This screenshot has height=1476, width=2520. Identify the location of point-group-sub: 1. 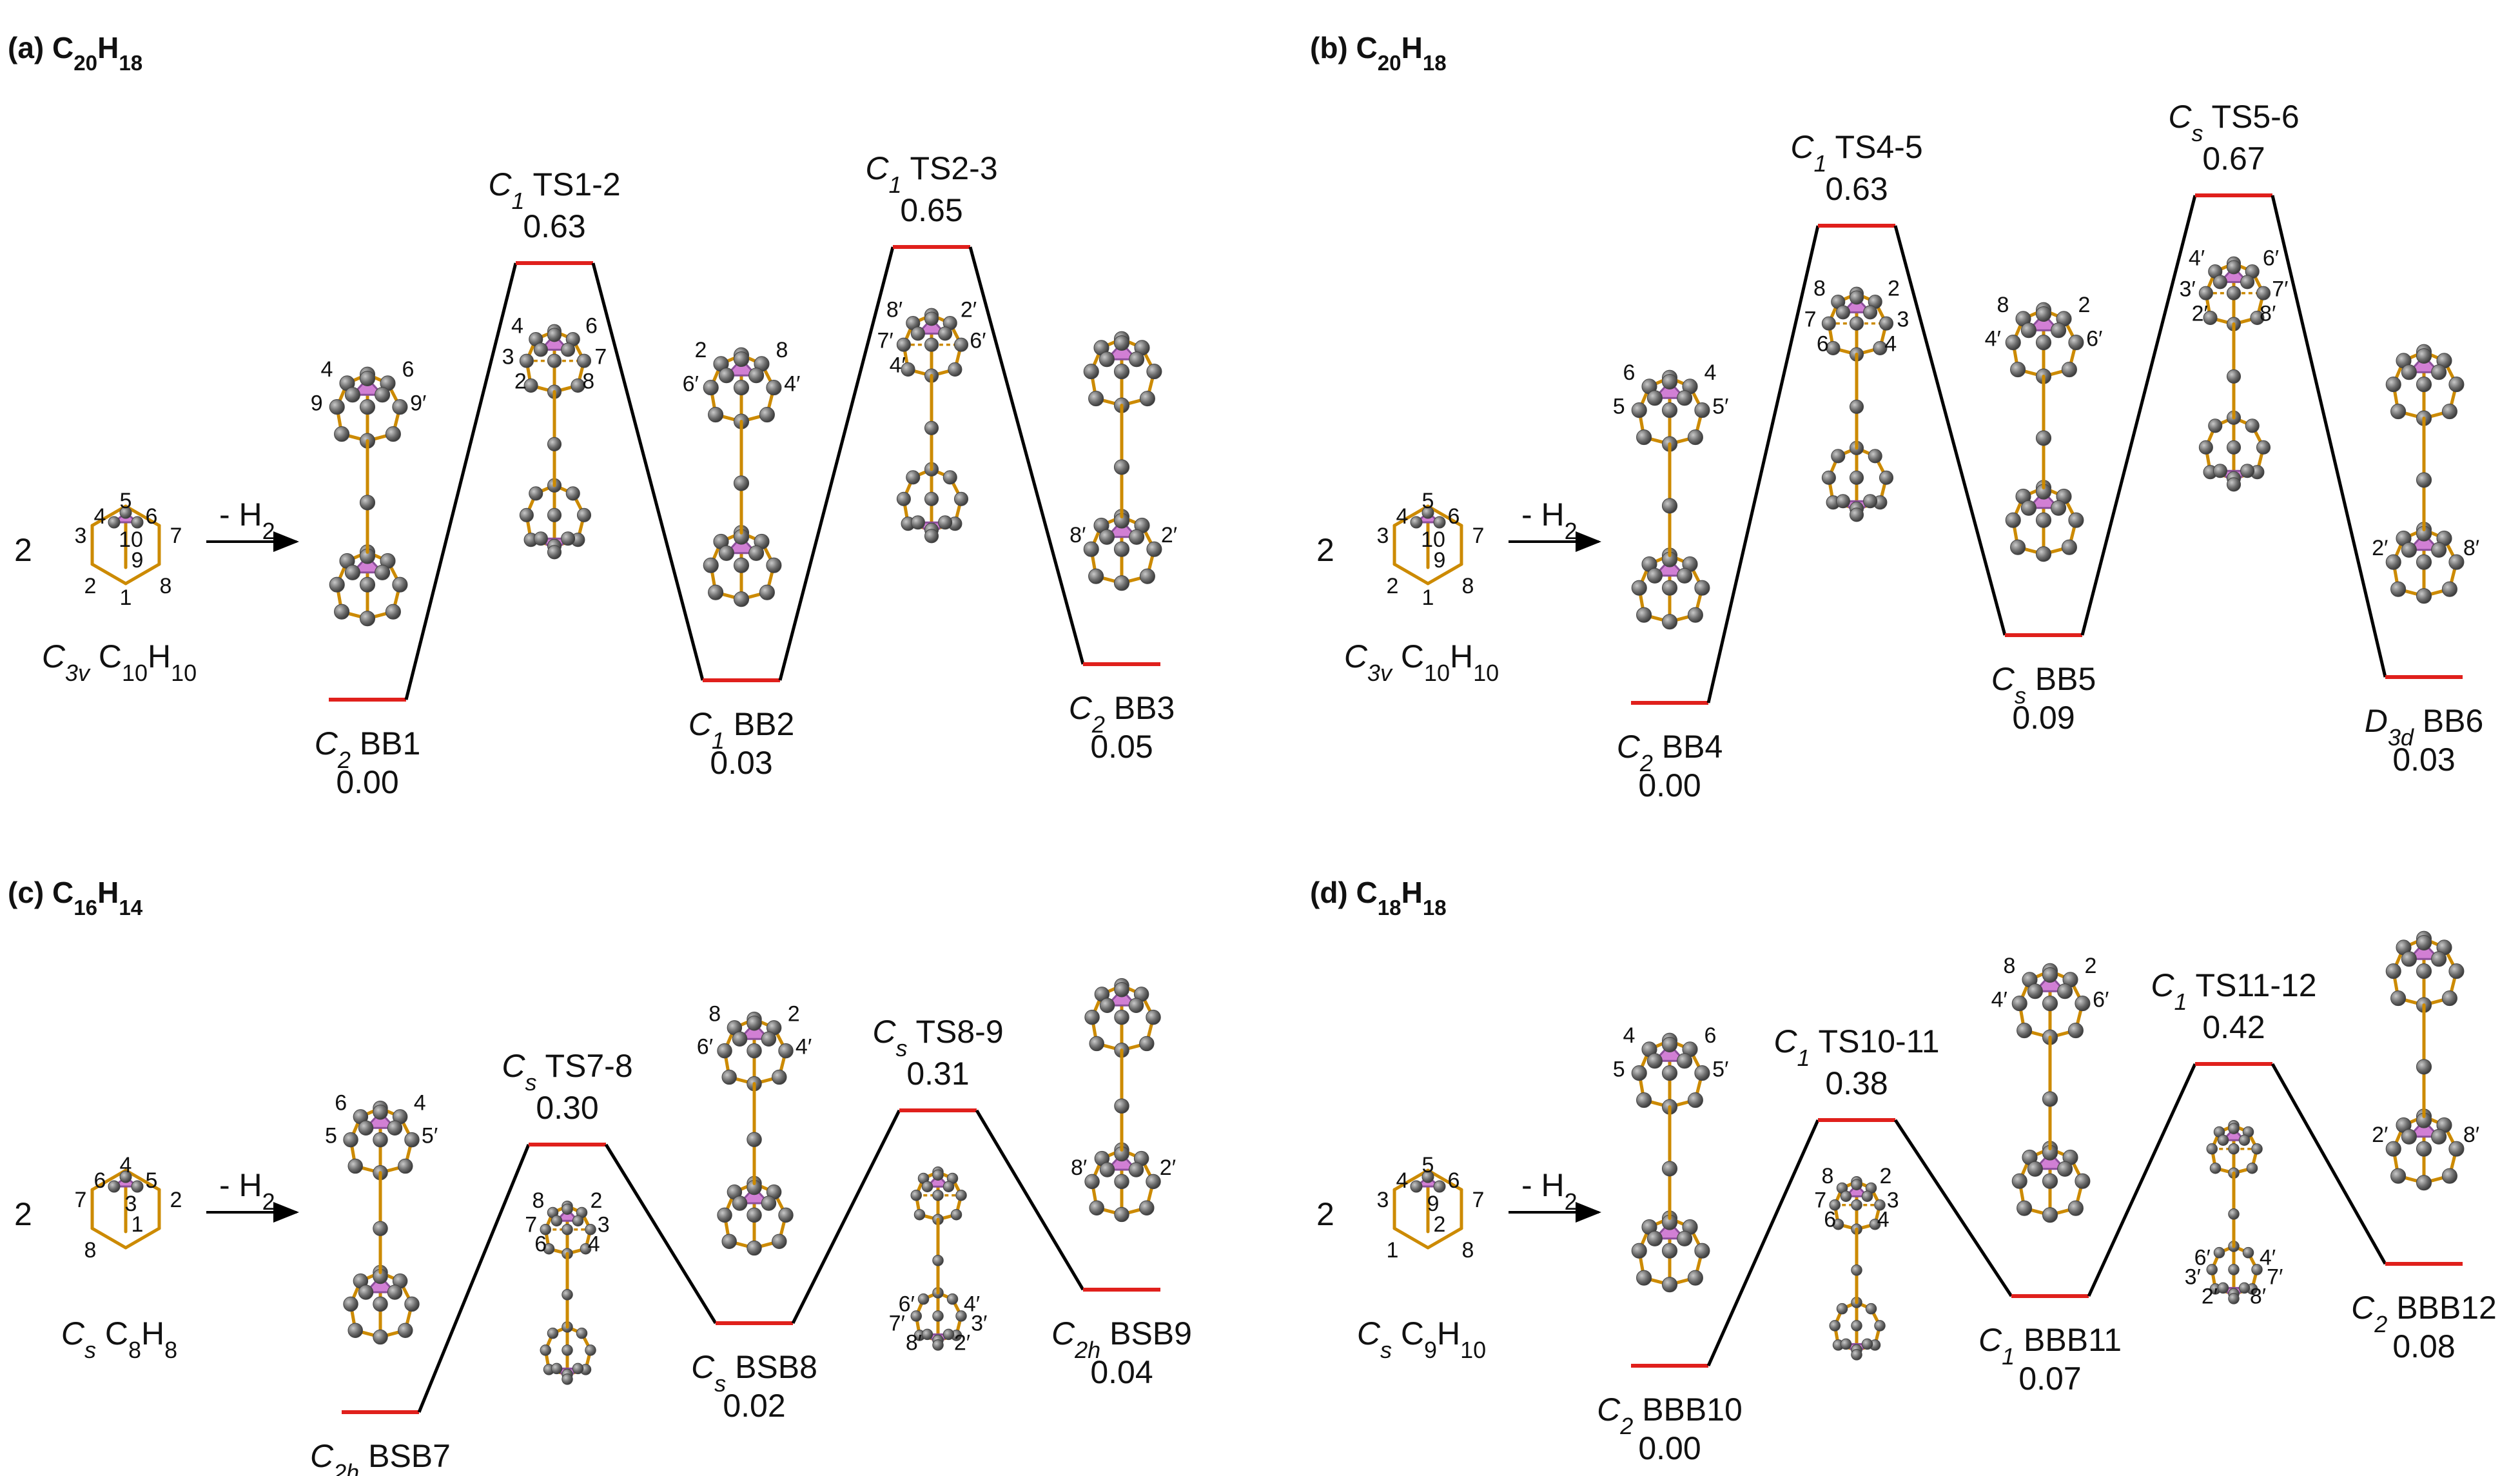
(1820, 163).